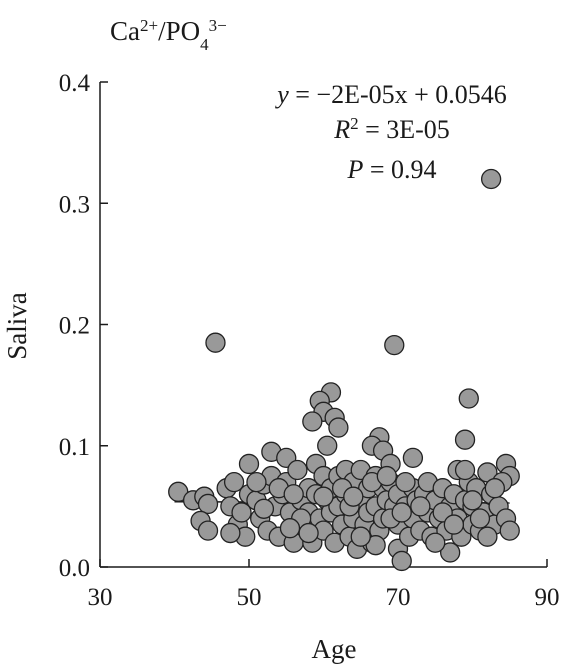 The height and width of the screenshot is (672, 570). I want to click on equation-text: y = −2E-05x + 0.0546, so click(390, 94).